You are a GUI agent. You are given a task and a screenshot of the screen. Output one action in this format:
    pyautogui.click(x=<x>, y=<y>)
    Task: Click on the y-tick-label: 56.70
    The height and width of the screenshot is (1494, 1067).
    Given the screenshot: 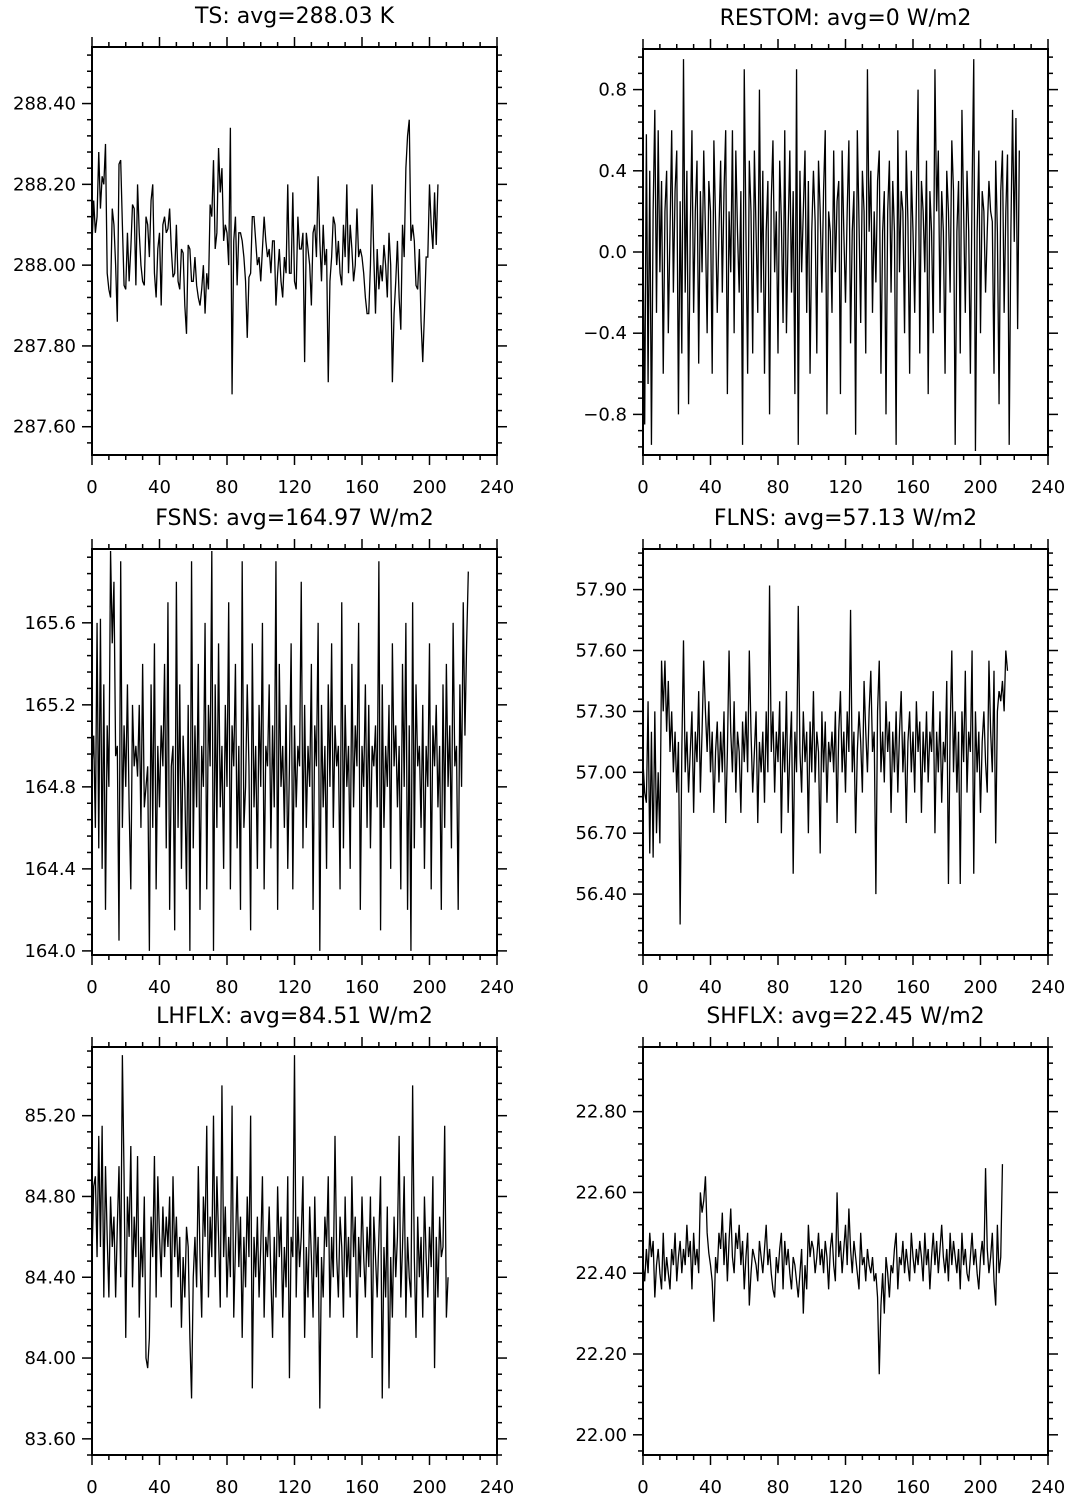 What is the action you would take?
    pyautogui.click(x=601, y=833)
    